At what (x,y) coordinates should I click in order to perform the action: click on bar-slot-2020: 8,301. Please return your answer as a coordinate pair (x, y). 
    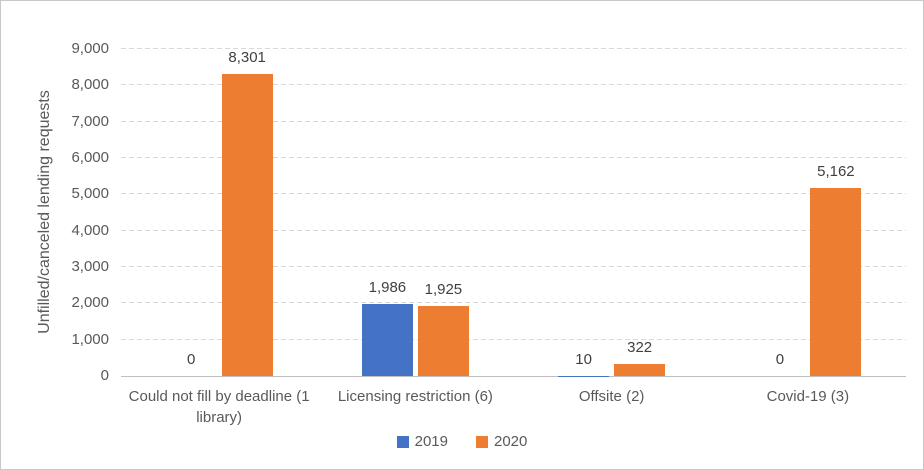
    Looking at the image, I should click on (247, 212).